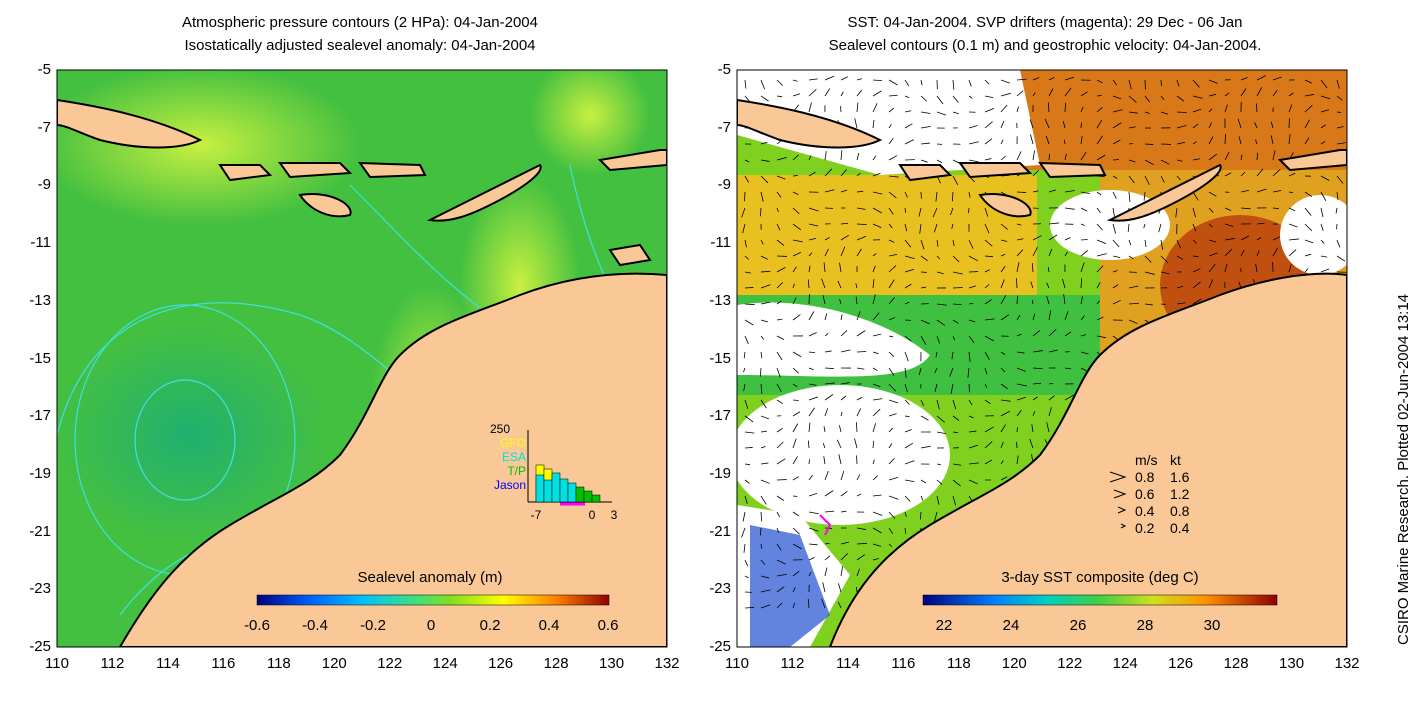 The image size is (1419, 709). I want to click on left-x-tick-label: 130, so click(612, 663).